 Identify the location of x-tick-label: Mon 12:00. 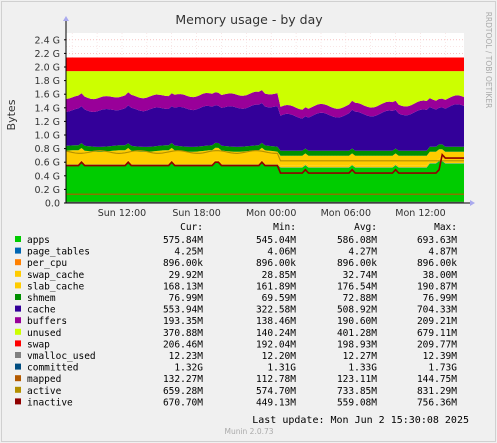
(420, 213).